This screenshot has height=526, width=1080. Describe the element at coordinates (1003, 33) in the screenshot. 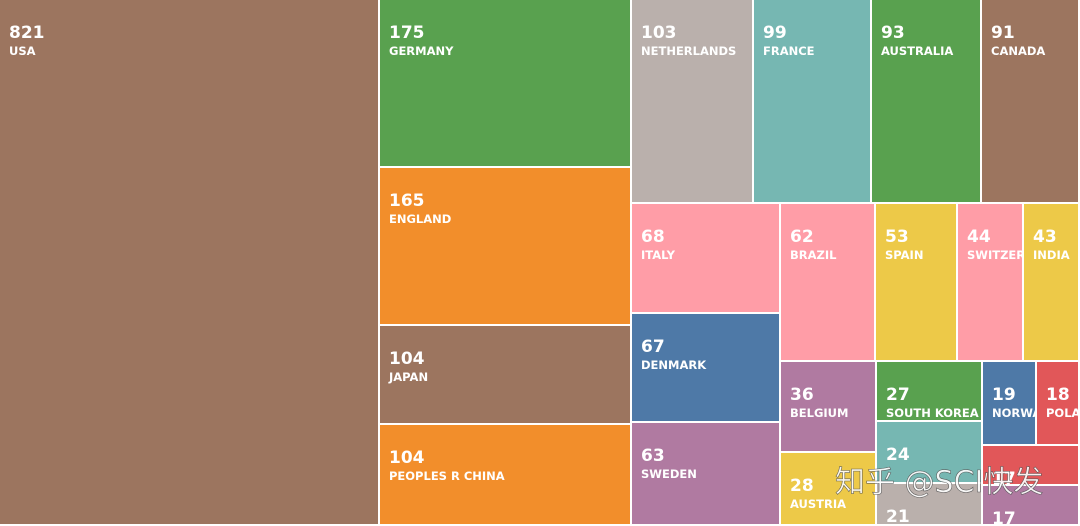

I see `value-label: 91` at that location.